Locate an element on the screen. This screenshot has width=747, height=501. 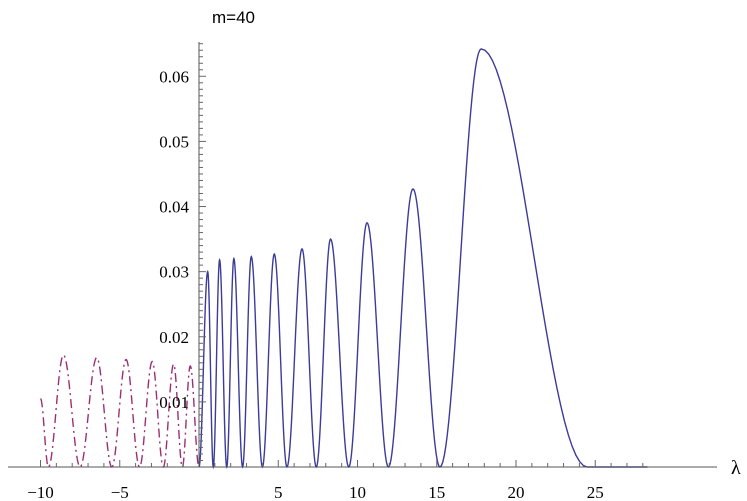
y-tick-label: 0.03 is located at coordinates (174, 272).